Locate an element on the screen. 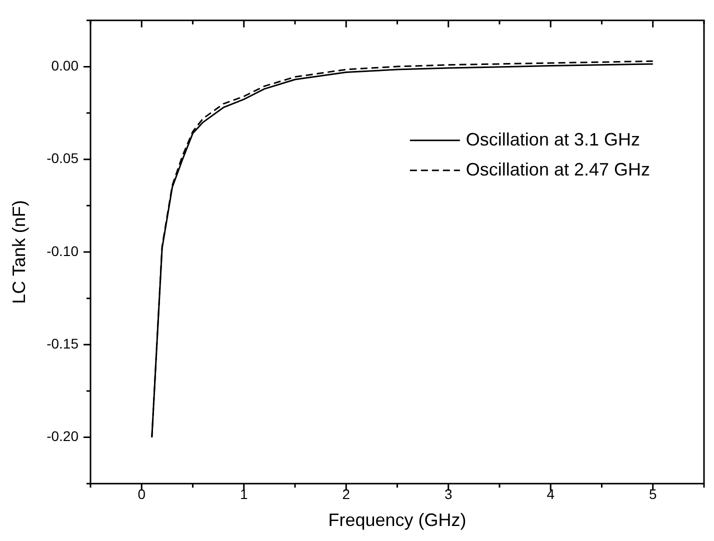  y-tick-label: 0.00 is located at coordinates (65, 66).